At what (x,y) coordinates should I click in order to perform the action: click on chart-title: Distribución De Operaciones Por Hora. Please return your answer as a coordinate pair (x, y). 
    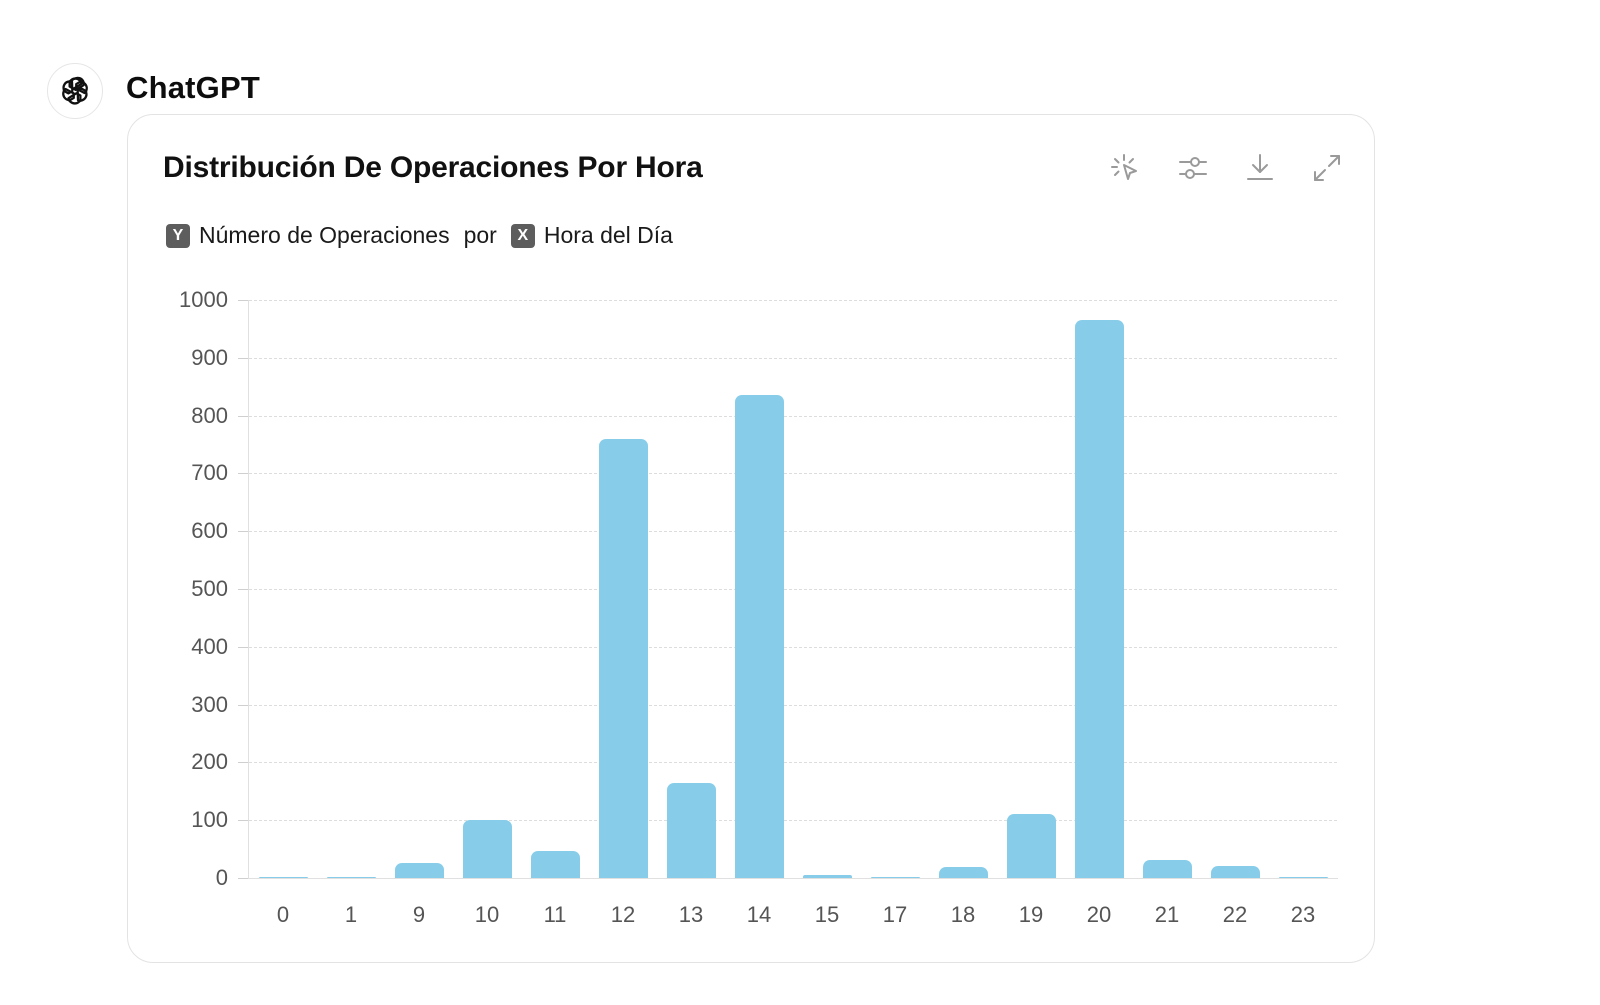
    Looking at the image, I should click on (433, 167).